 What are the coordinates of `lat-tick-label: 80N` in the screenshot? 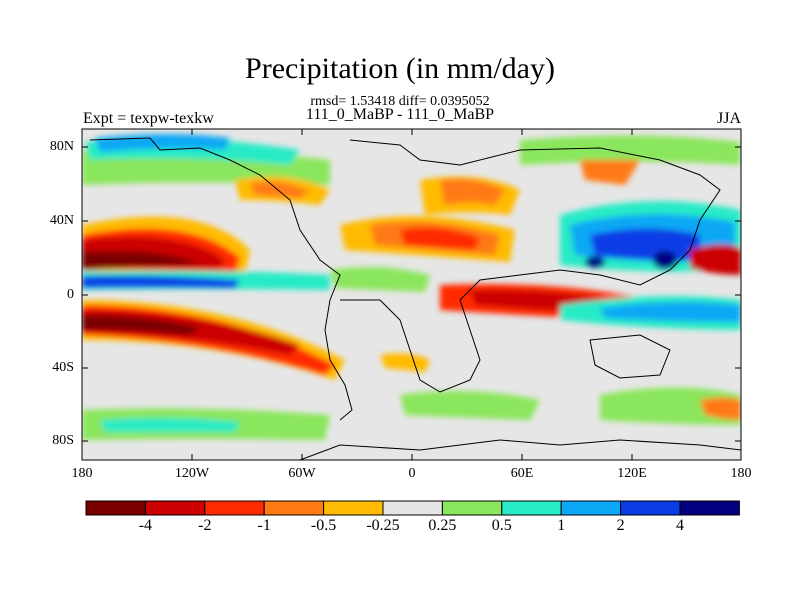 It's located at (61, 146).